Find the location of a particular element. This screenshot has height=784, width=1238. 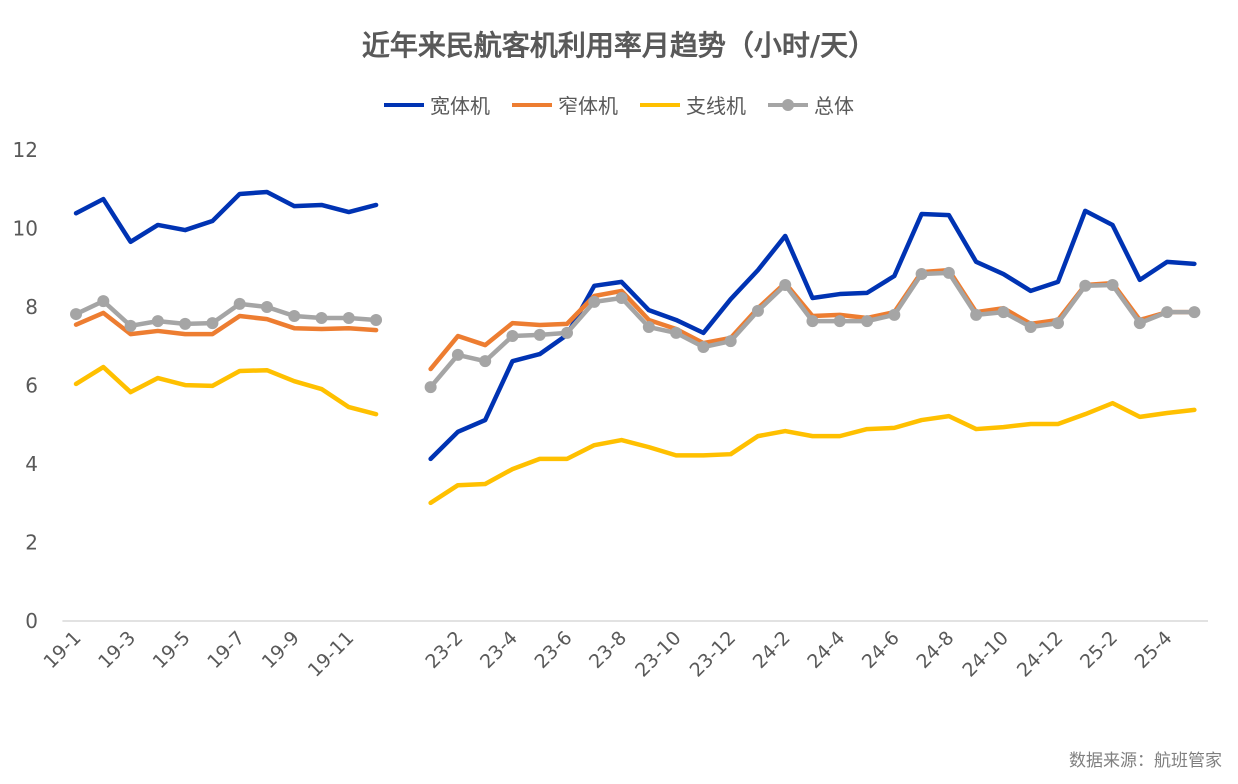

y-tick-label: 12 is located at coordinates (25, 150).